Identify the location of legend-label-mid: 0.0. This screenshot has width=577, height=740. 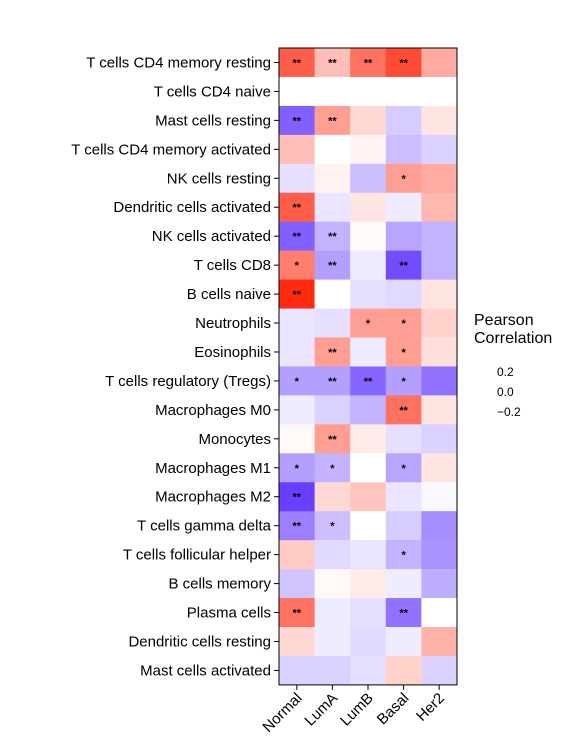
(505, 392).